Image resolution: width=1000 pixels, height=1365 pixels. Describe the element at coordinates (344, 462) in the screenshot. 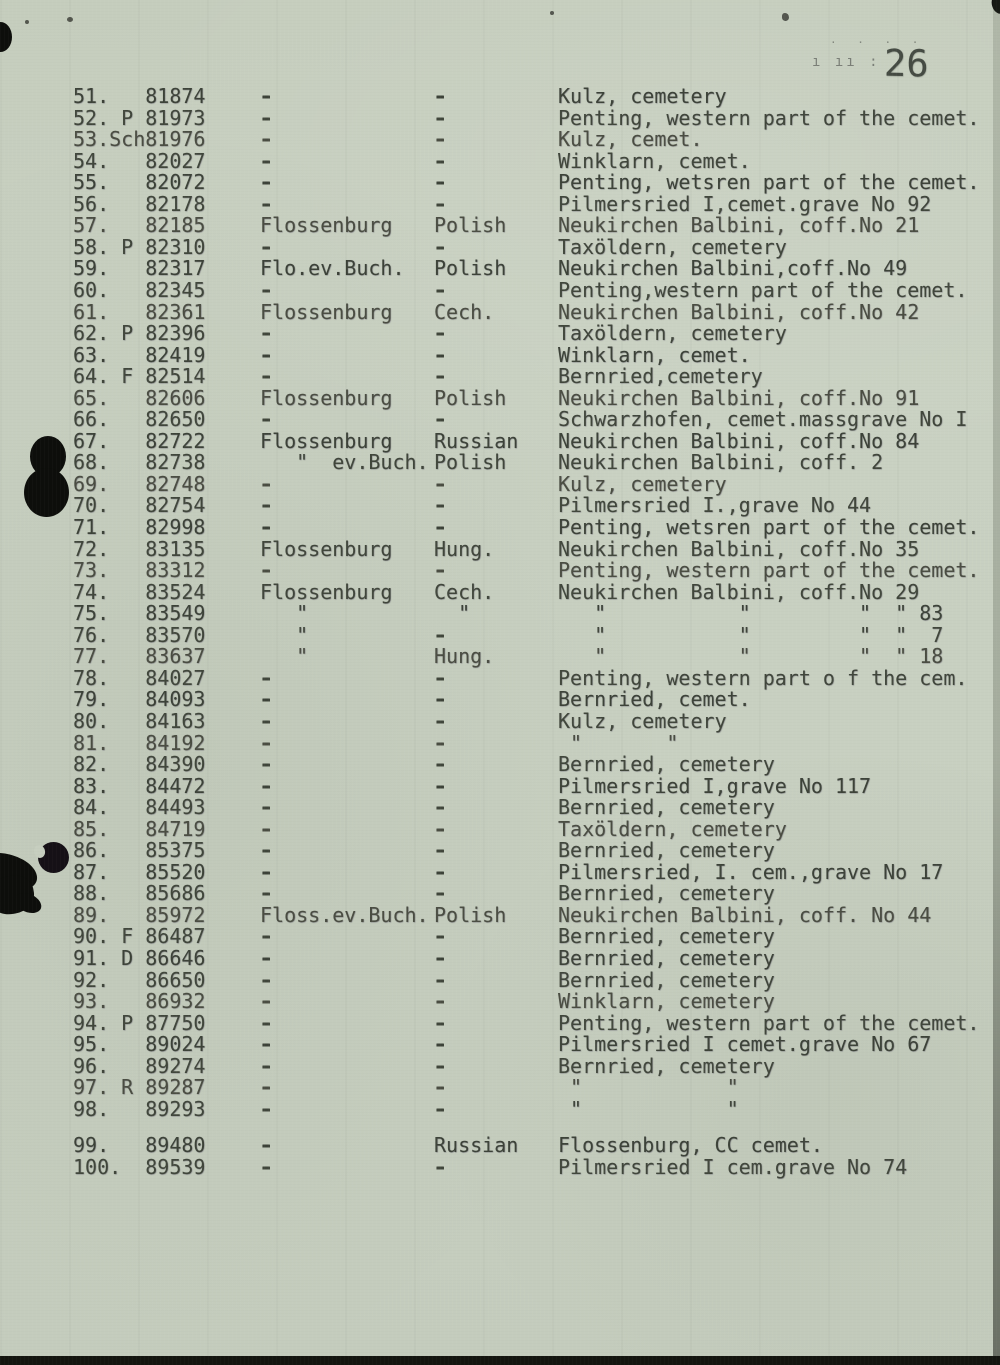

I see `camp-column-value: " ev.Buch.` at that location.